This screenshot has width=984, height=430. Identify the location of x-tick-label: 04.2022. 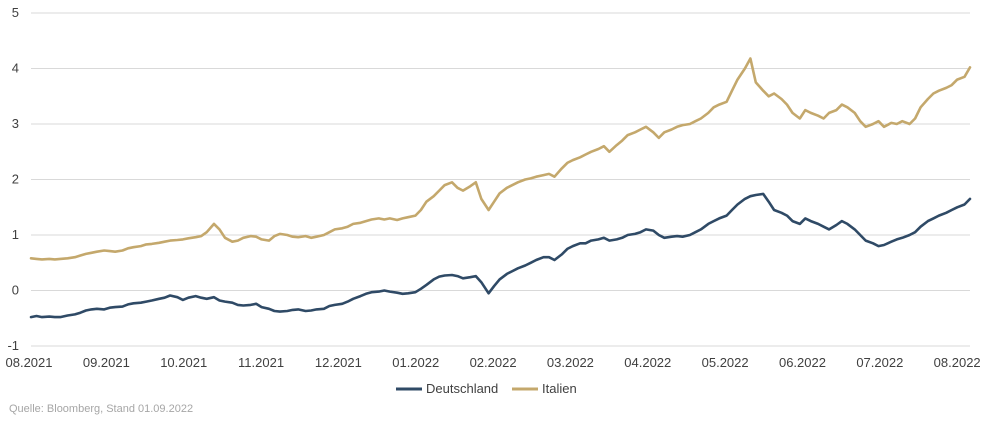
(647, 362).